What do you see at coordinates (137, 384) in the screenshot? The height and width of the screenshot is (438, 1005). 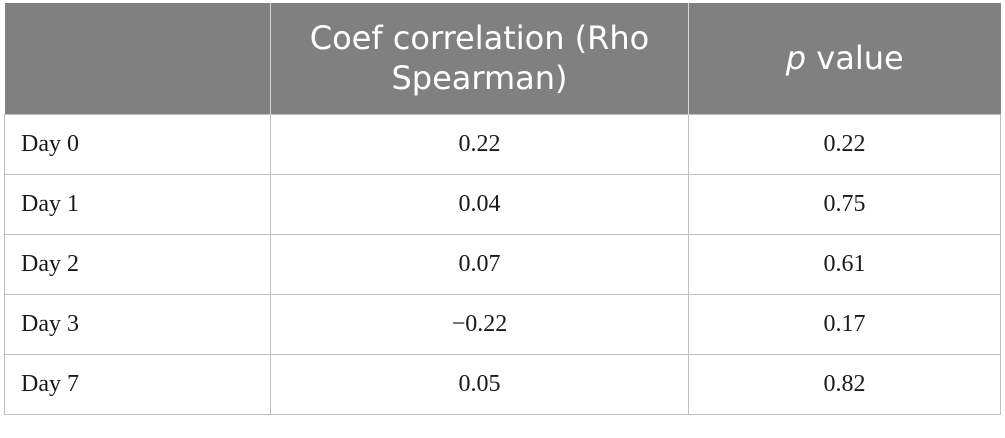 I see `row-label: Day 7` at bounding box center [137, 384].